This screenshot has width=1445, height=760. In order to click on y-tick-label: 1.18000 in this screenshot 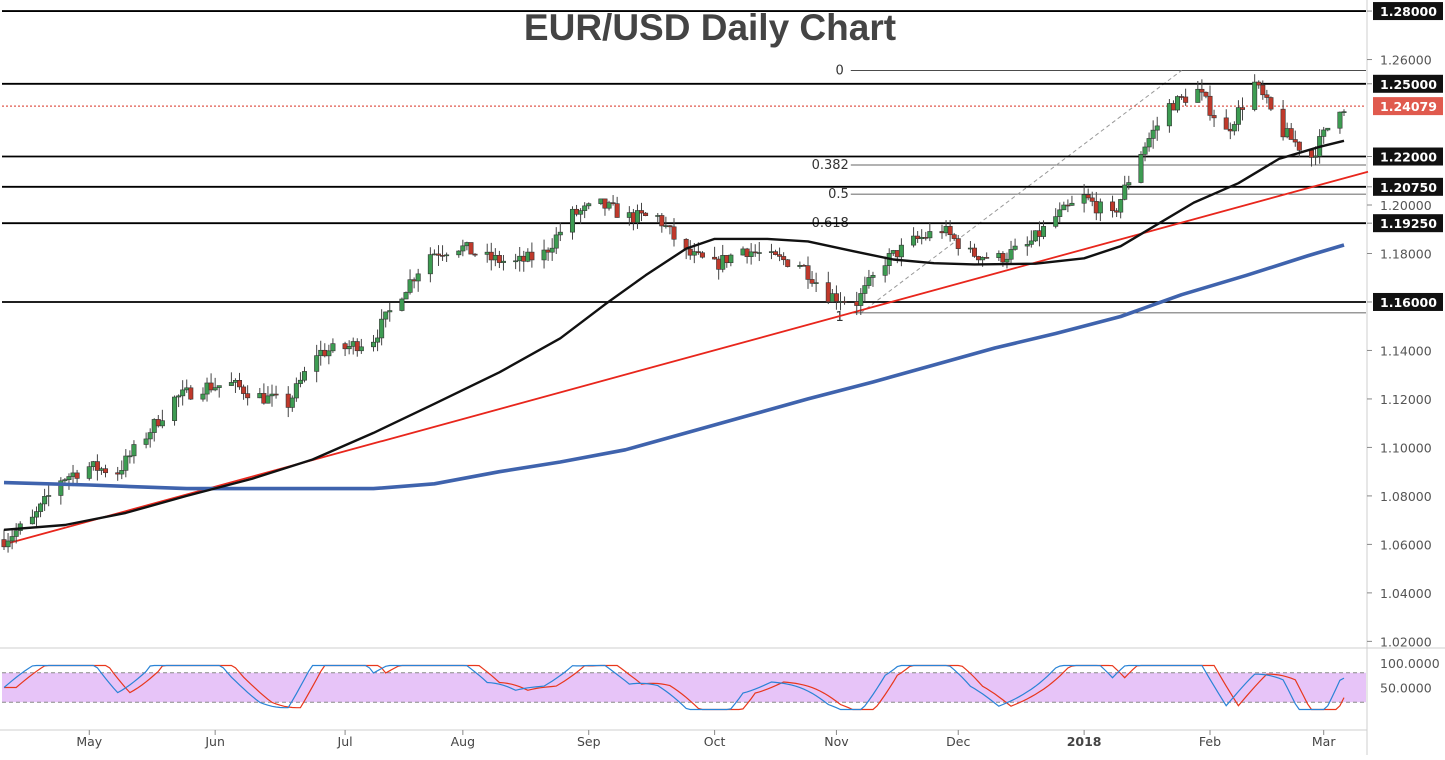, I will do `click(1406, 253)`.